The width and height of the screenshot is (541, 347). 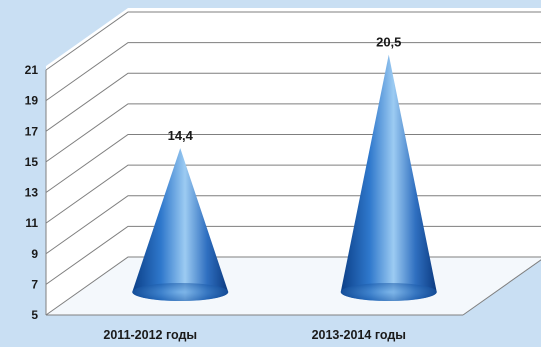 I want to click on y-tick-label: 17, so click(x=32, y=131).